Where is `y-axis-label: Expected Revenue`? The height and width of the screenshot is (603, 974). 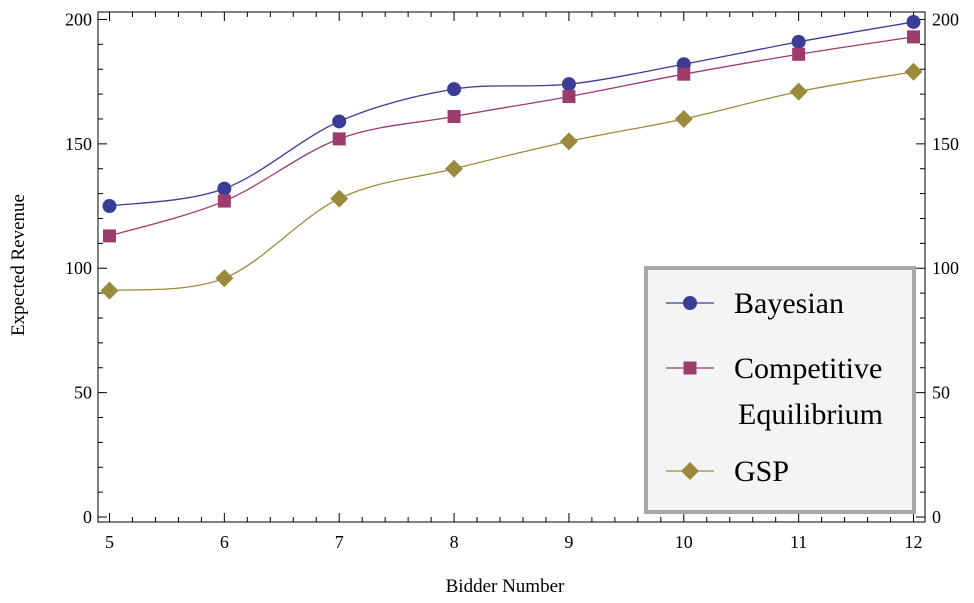 y-axis-label: Expected Revenue is located at coordinates (18, 265).